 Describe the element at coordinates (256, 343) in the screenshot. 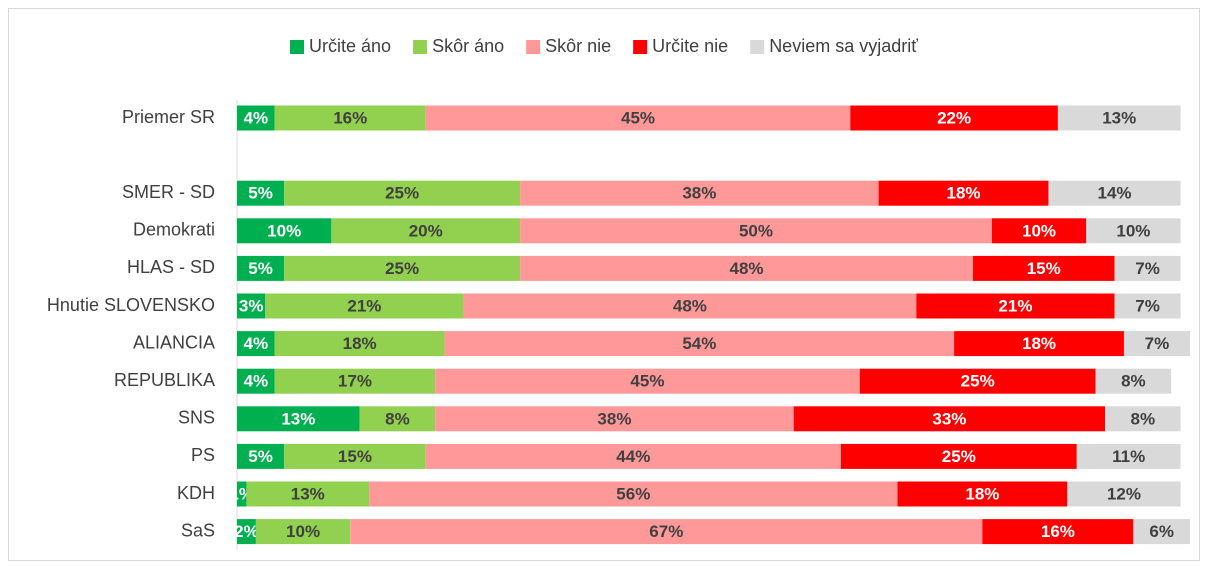

I see `value-label: 4%` at that location.